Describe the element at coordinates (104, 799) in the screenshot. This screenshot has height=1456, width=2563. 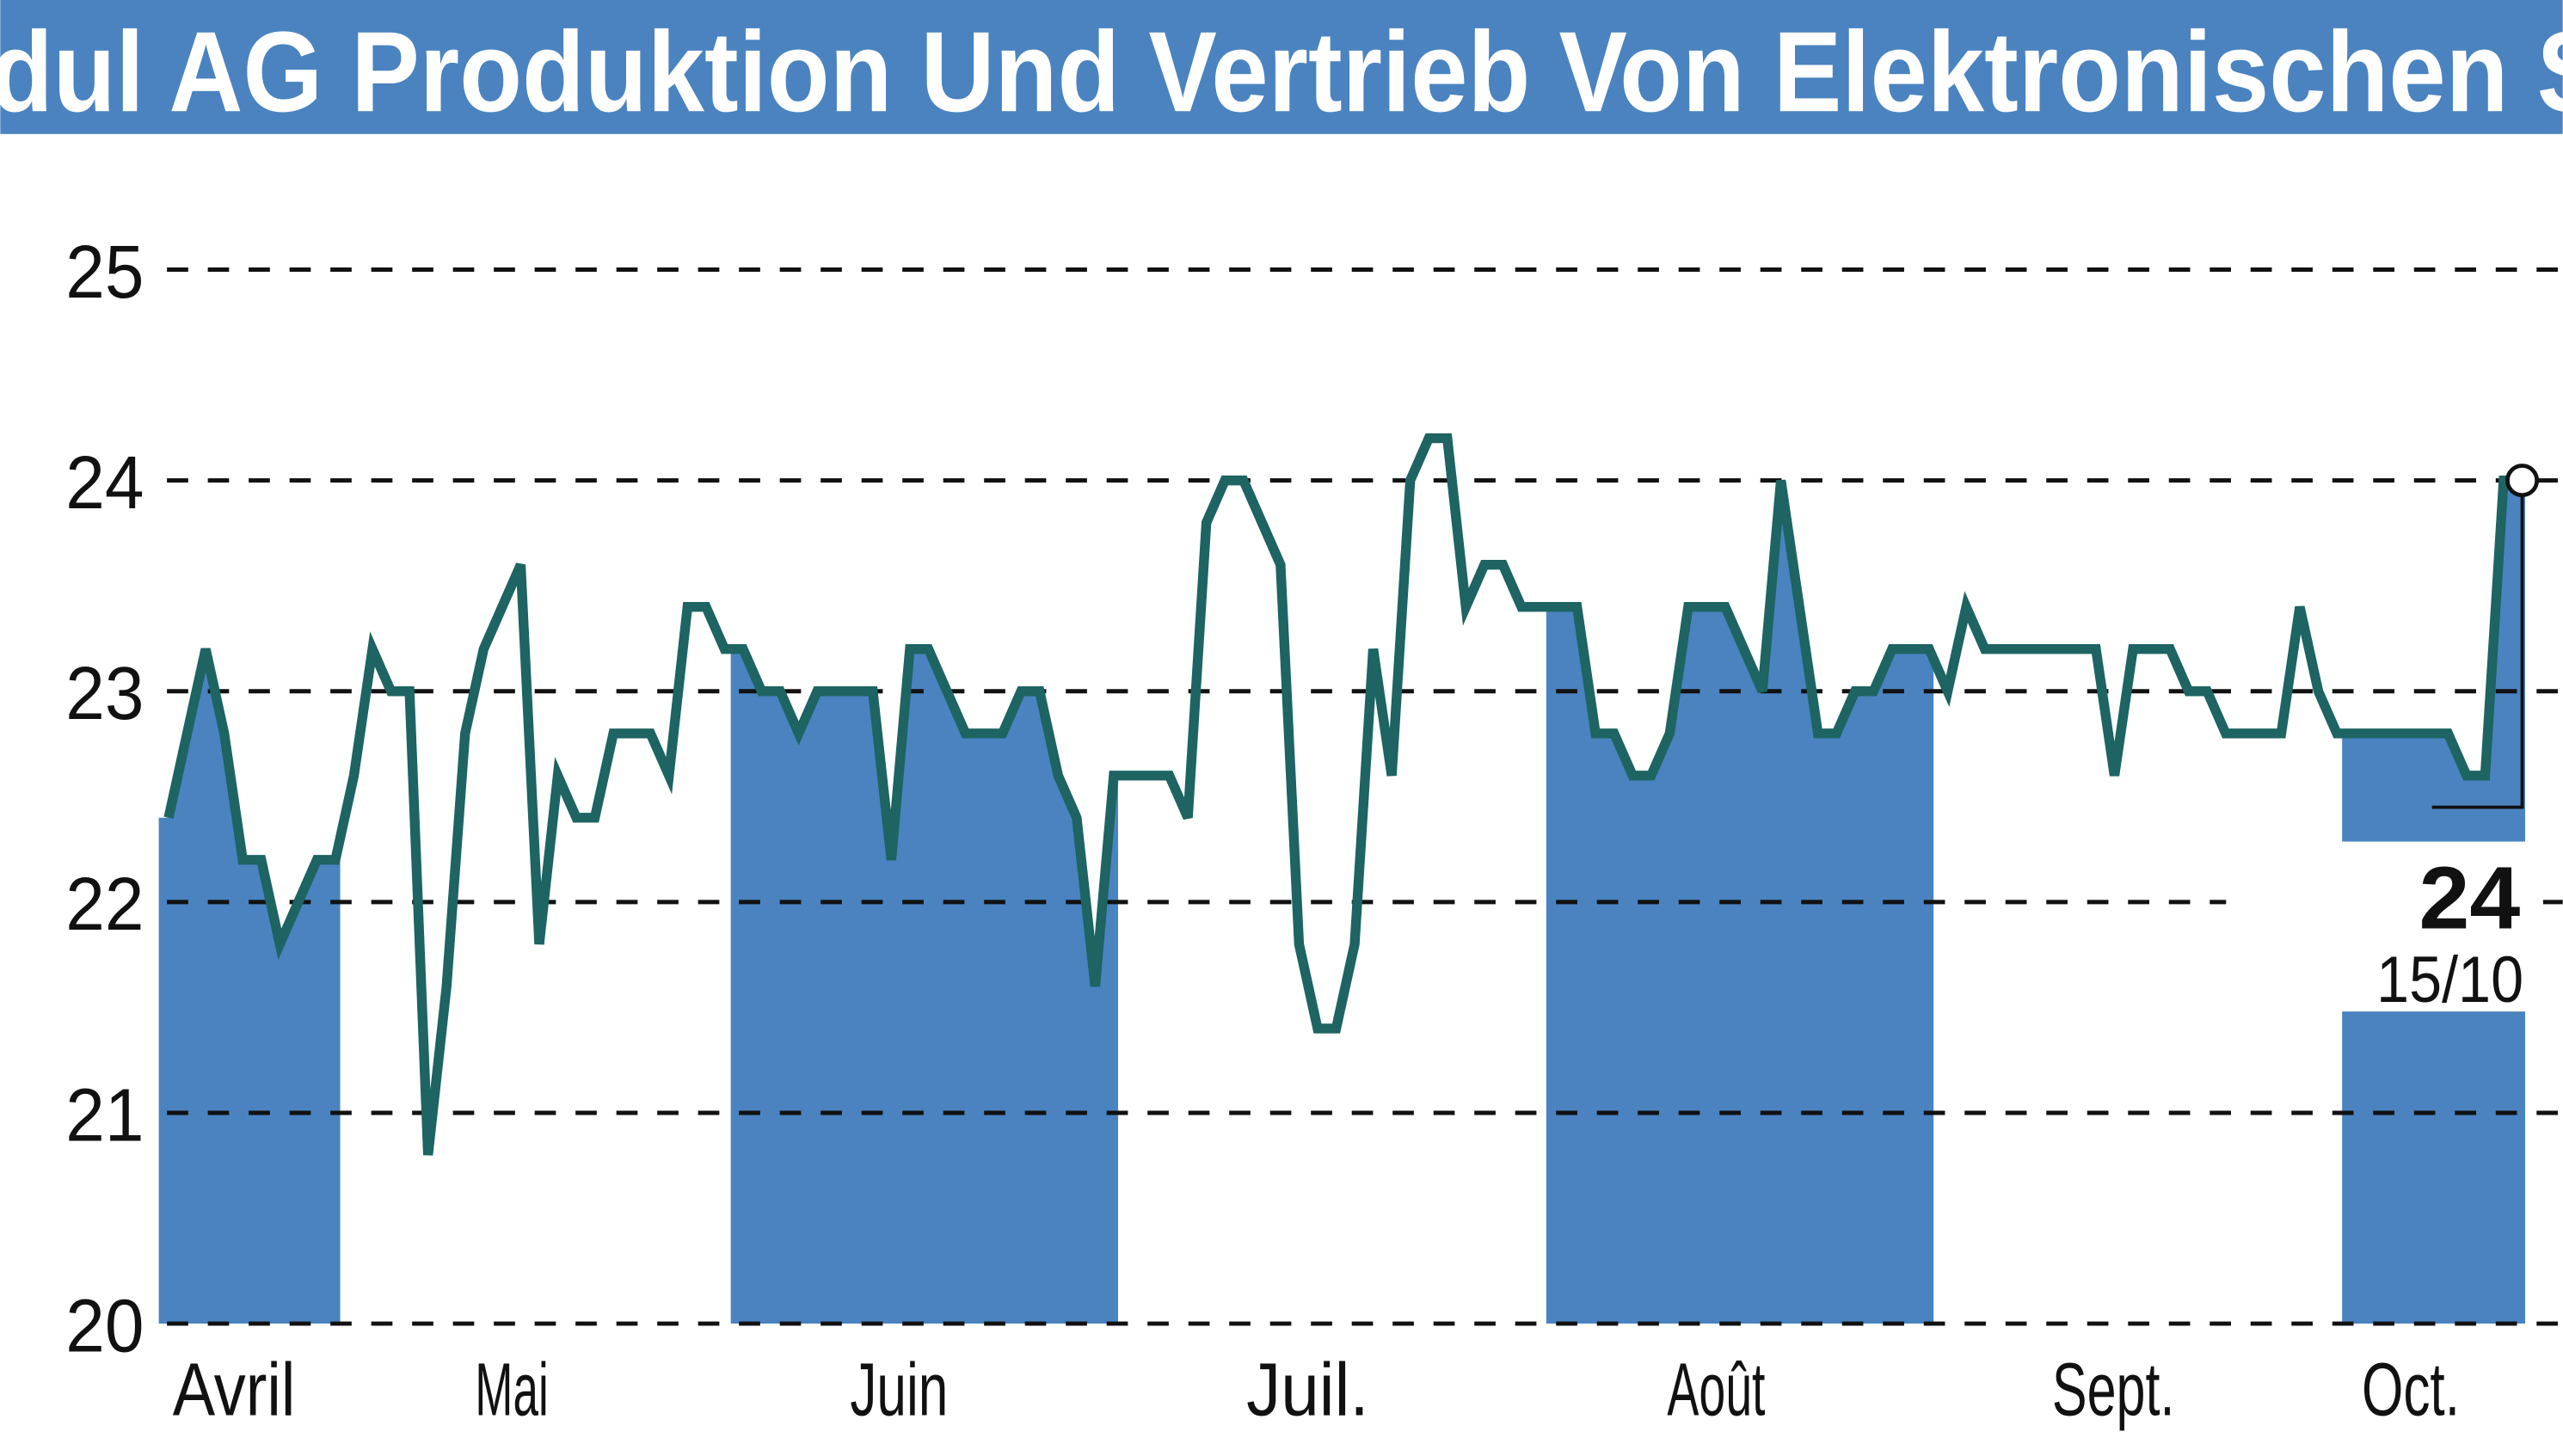
I see `y-axis-labels: 20 21 22 23 24 25` at that location.